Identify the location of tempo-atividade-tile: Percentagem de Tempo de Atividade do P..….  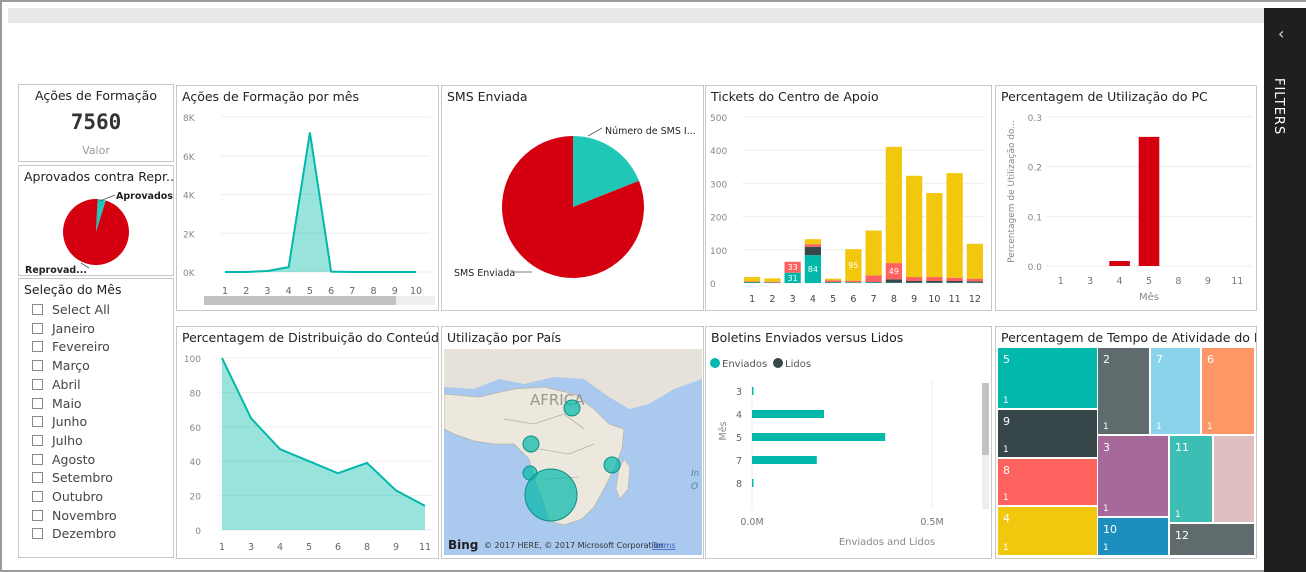
(1126, 442).